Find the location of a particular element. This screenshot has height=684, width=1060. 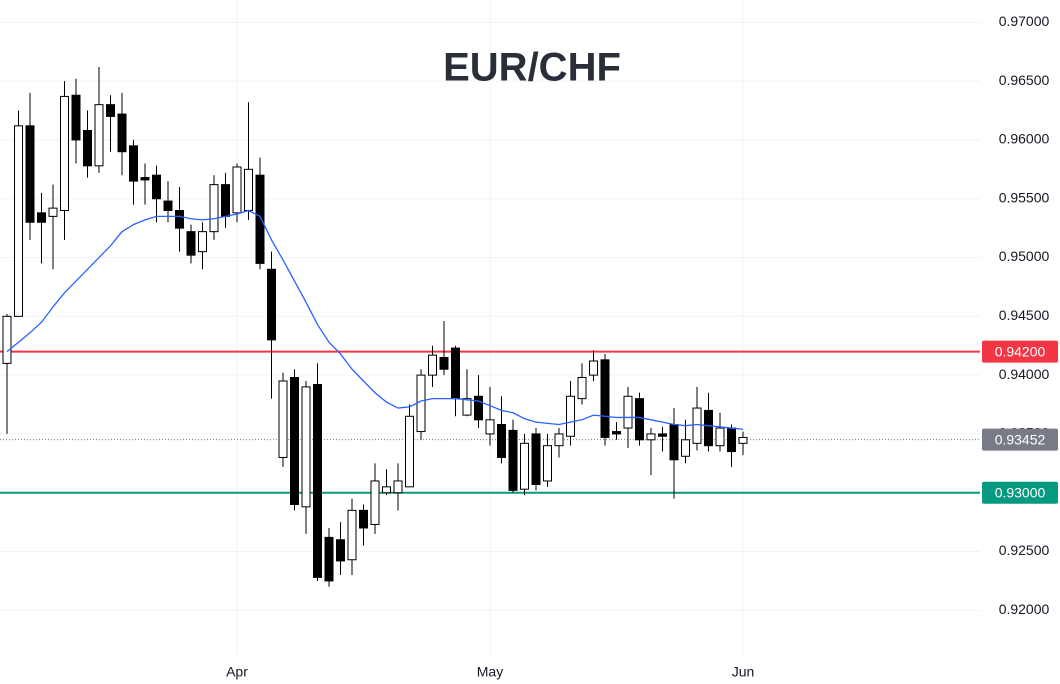

price-tag-label: 0.93452 is located at coordinates (1020, 439).